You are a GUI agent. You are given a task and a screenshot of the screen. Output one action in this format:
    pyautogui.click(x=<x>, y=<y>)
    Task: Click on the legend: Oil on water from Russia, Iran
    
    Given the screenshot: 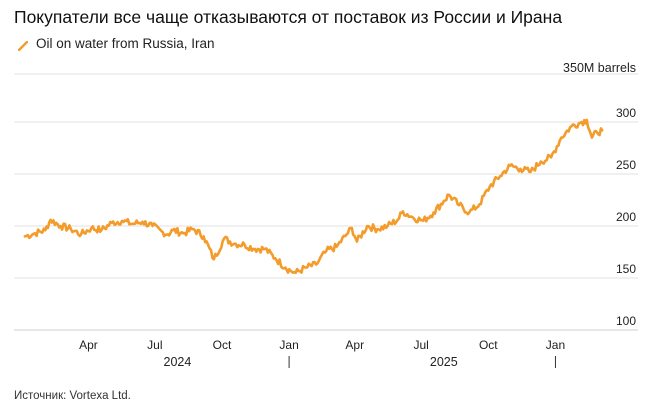 What is the action you would take?
    pyautogui.click(x=116, y=43)
    